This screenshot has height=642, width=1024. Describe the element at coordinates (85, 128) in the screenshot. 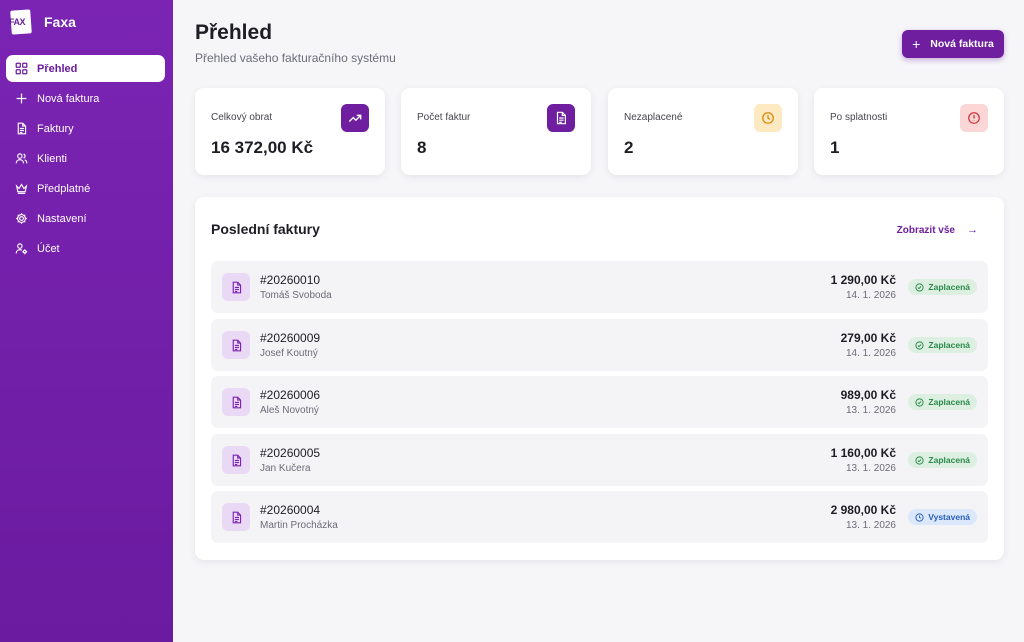

I see `sidebar-item-faktury: Faktury` at that location.